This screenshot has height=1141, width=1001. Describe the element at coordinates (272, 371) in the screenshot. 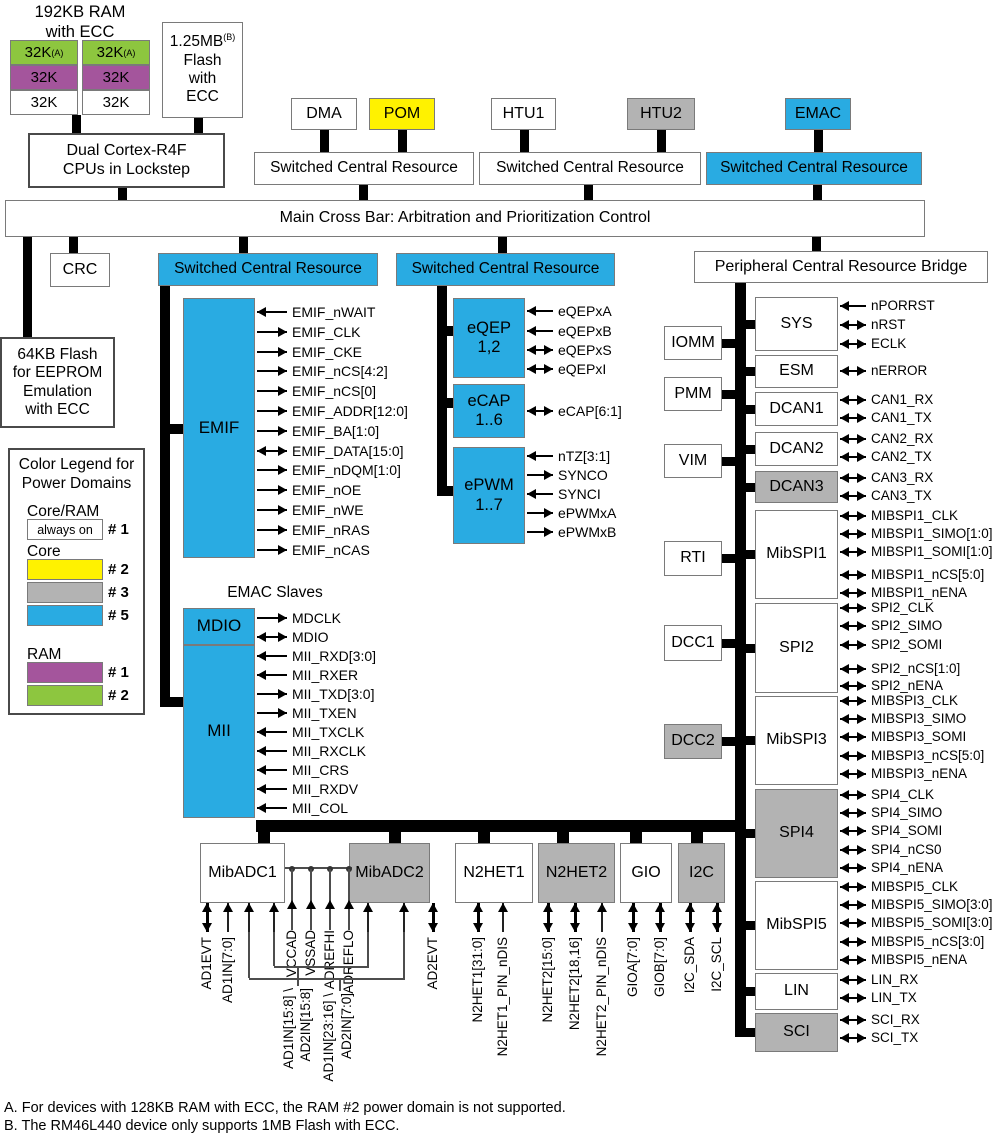

I see `emif-sig-3-arrow` at that location.